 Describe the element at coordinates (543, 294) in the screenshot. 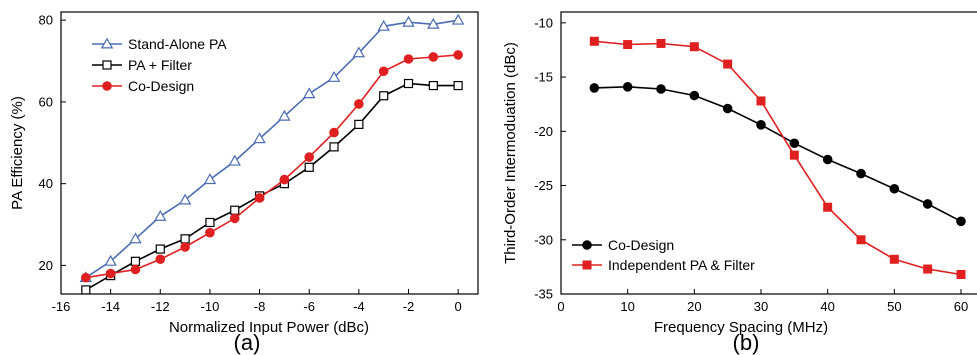

I see `y-tick-label: -35` at that location.